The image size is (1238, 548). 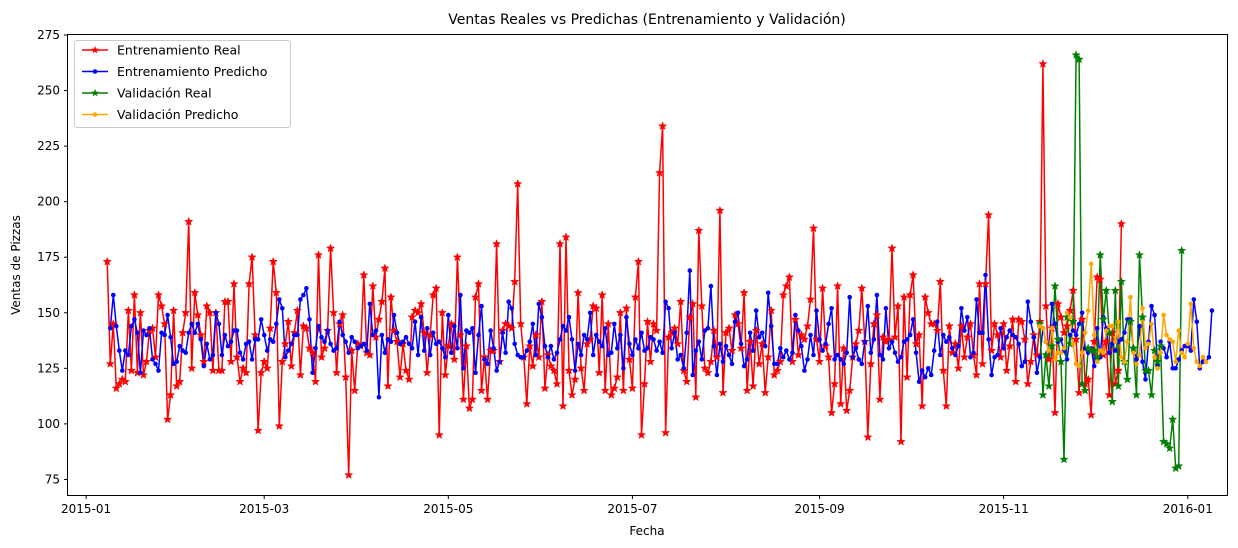 What do you see at coordinates (95, 92) in the screenshot?
I see `legend-marker` at bounding box center [95, 92].